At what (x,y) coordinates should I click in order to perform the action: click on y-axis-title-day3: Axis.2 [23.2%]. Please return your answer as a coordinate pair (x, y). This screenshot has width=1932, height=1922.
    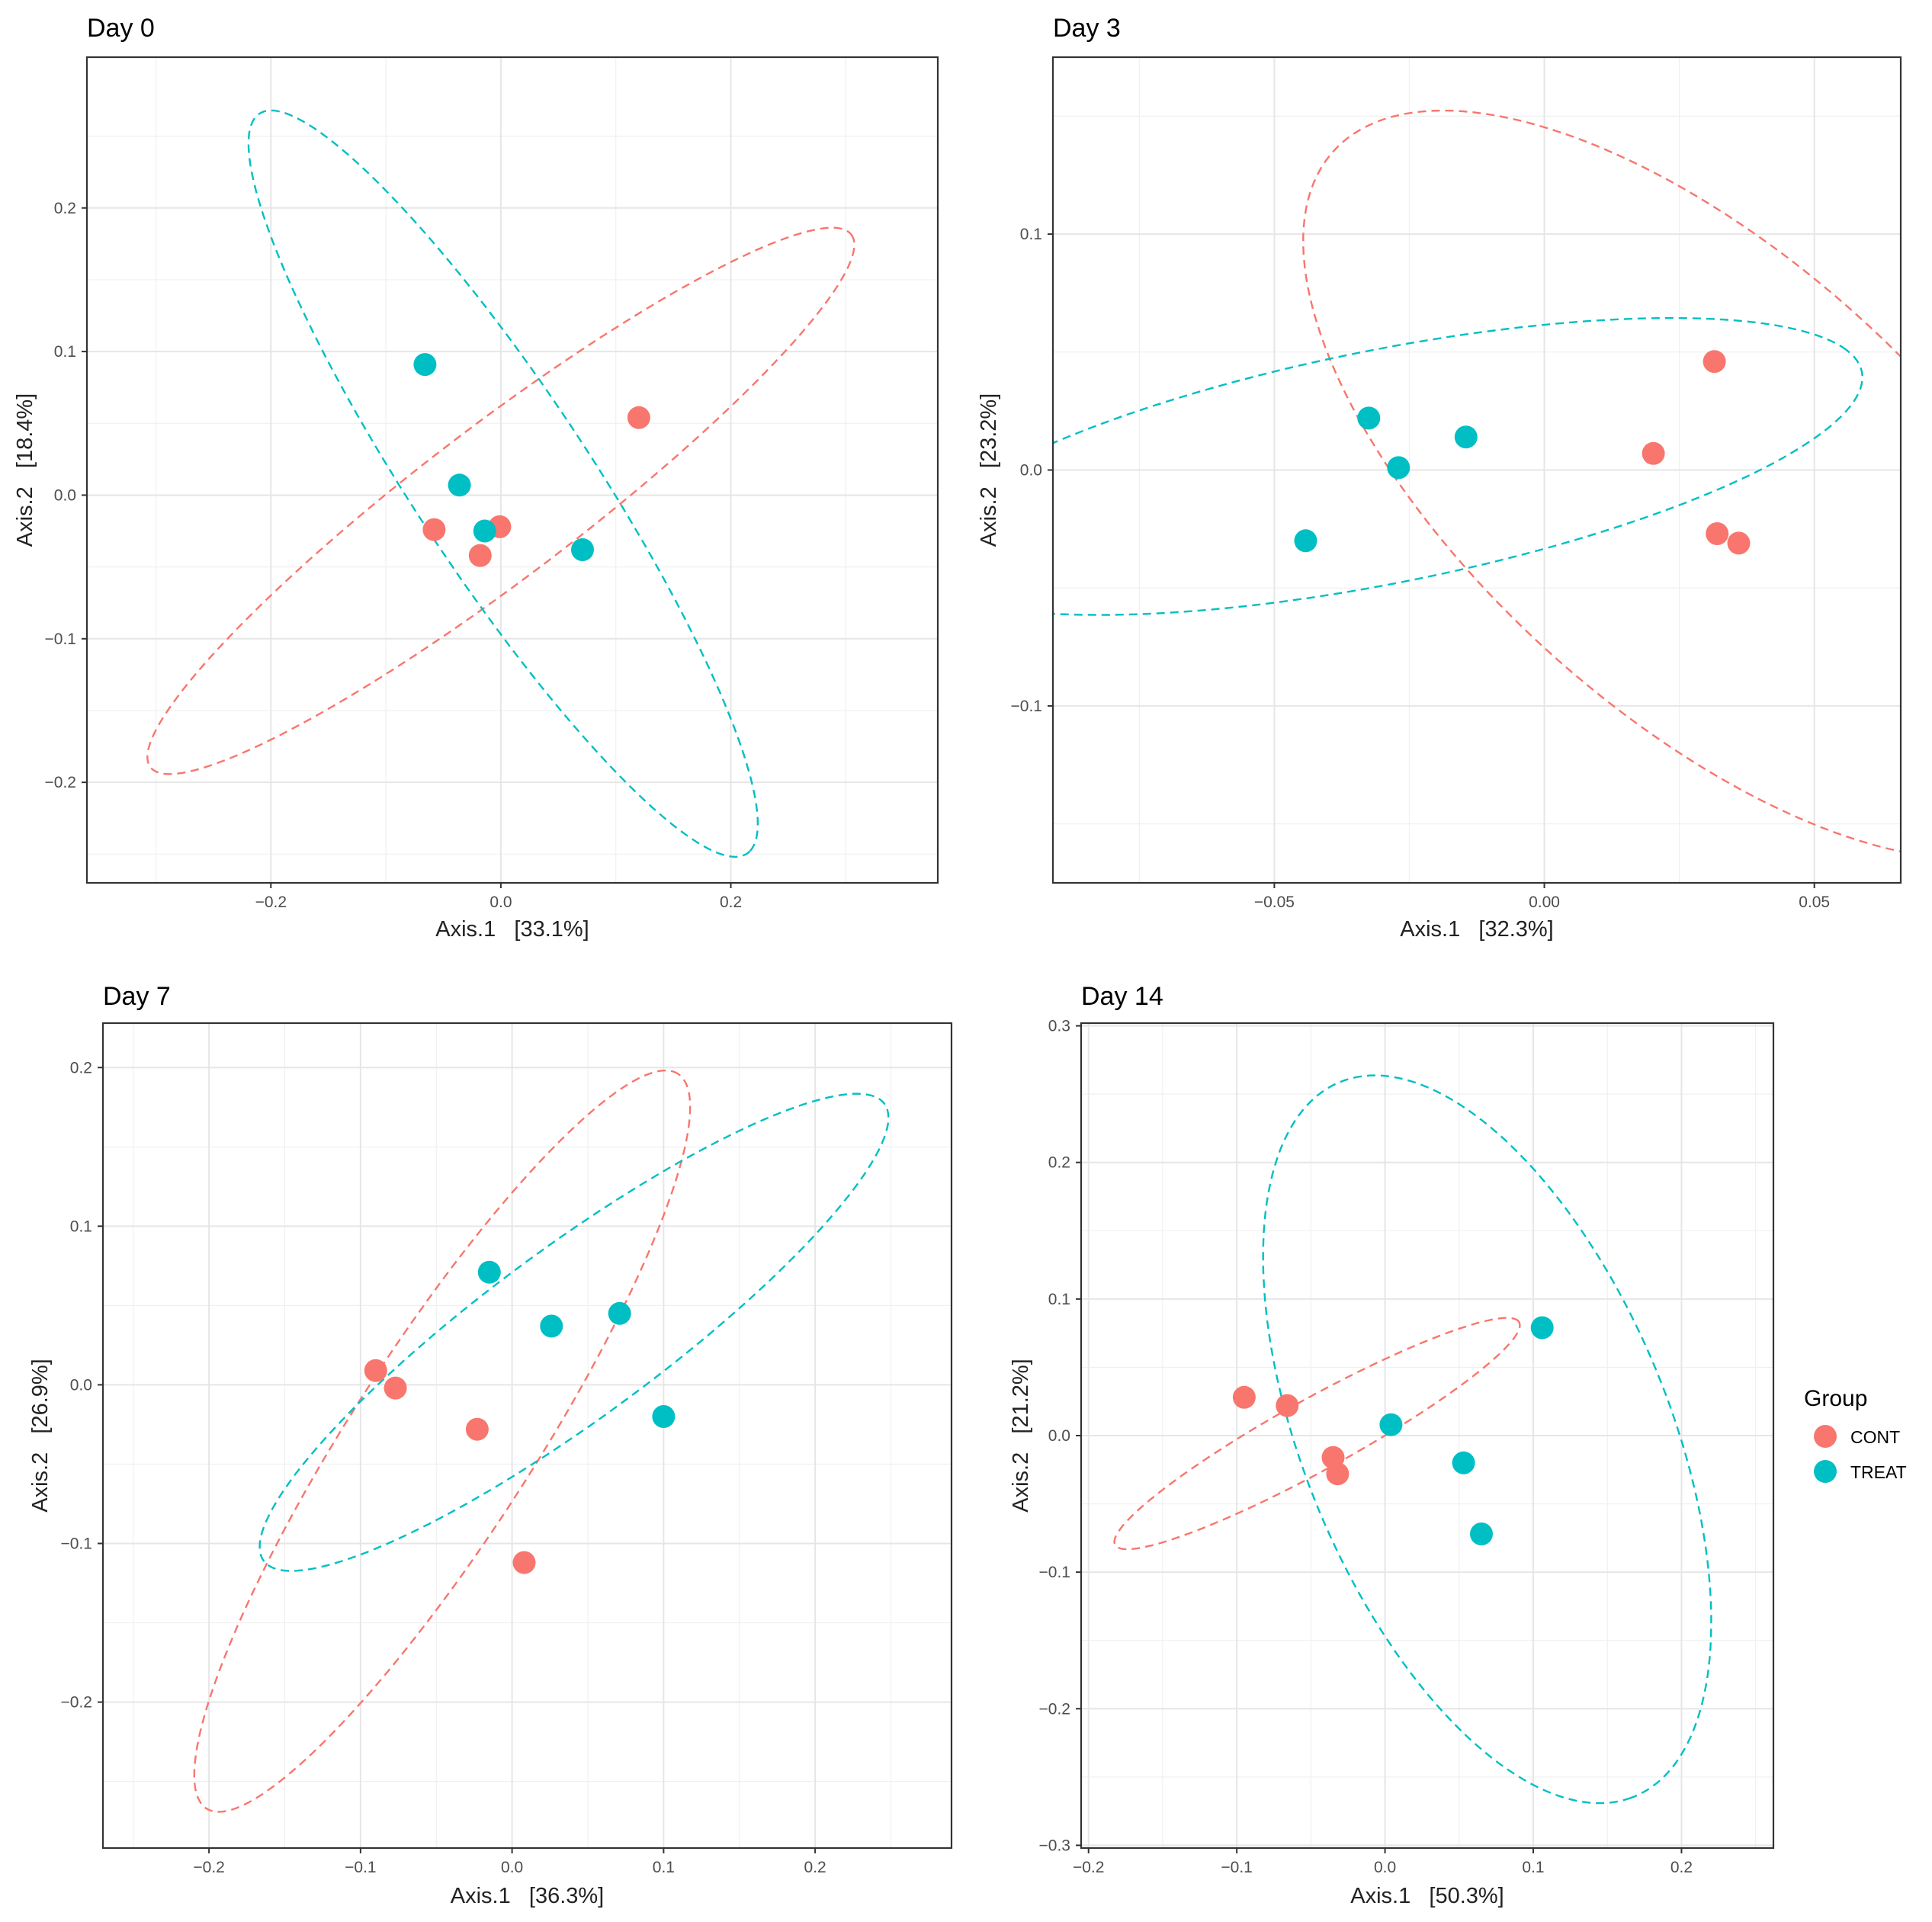
    Looking at the image, I should click on (989, 470).